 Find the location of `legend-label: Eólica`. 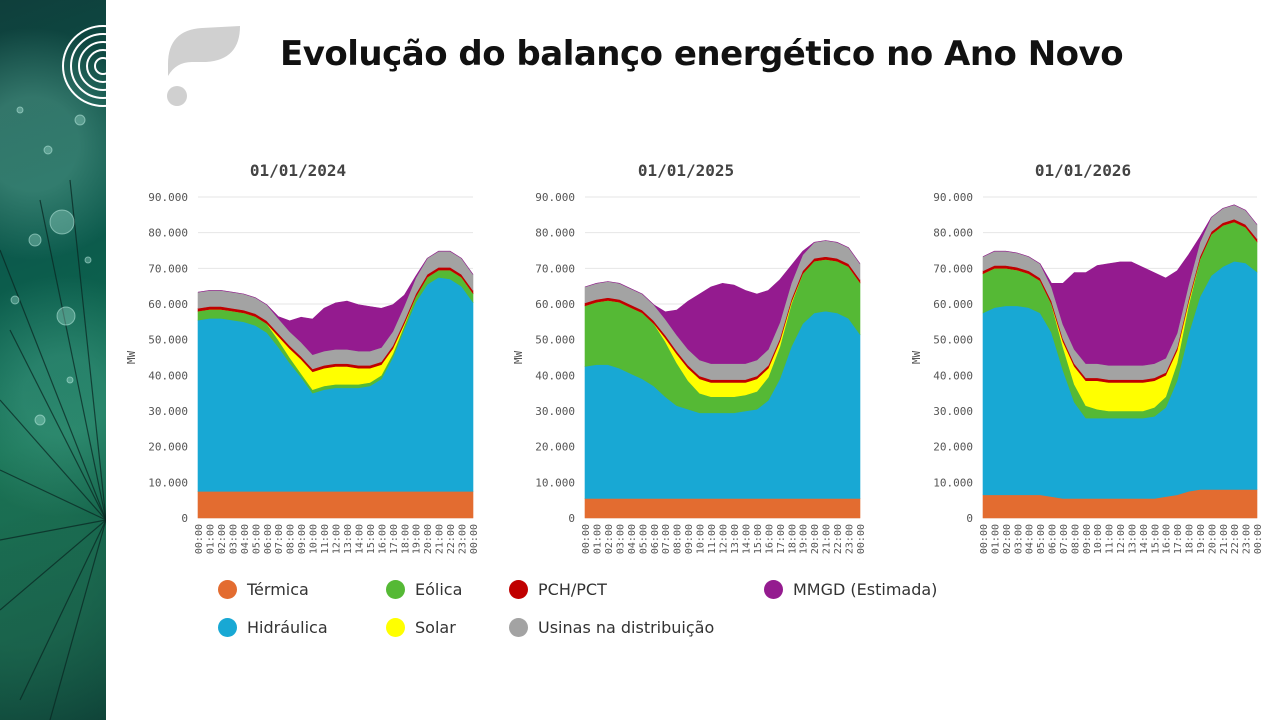

legend-label: Eólica is located at coordinates (439, 589).